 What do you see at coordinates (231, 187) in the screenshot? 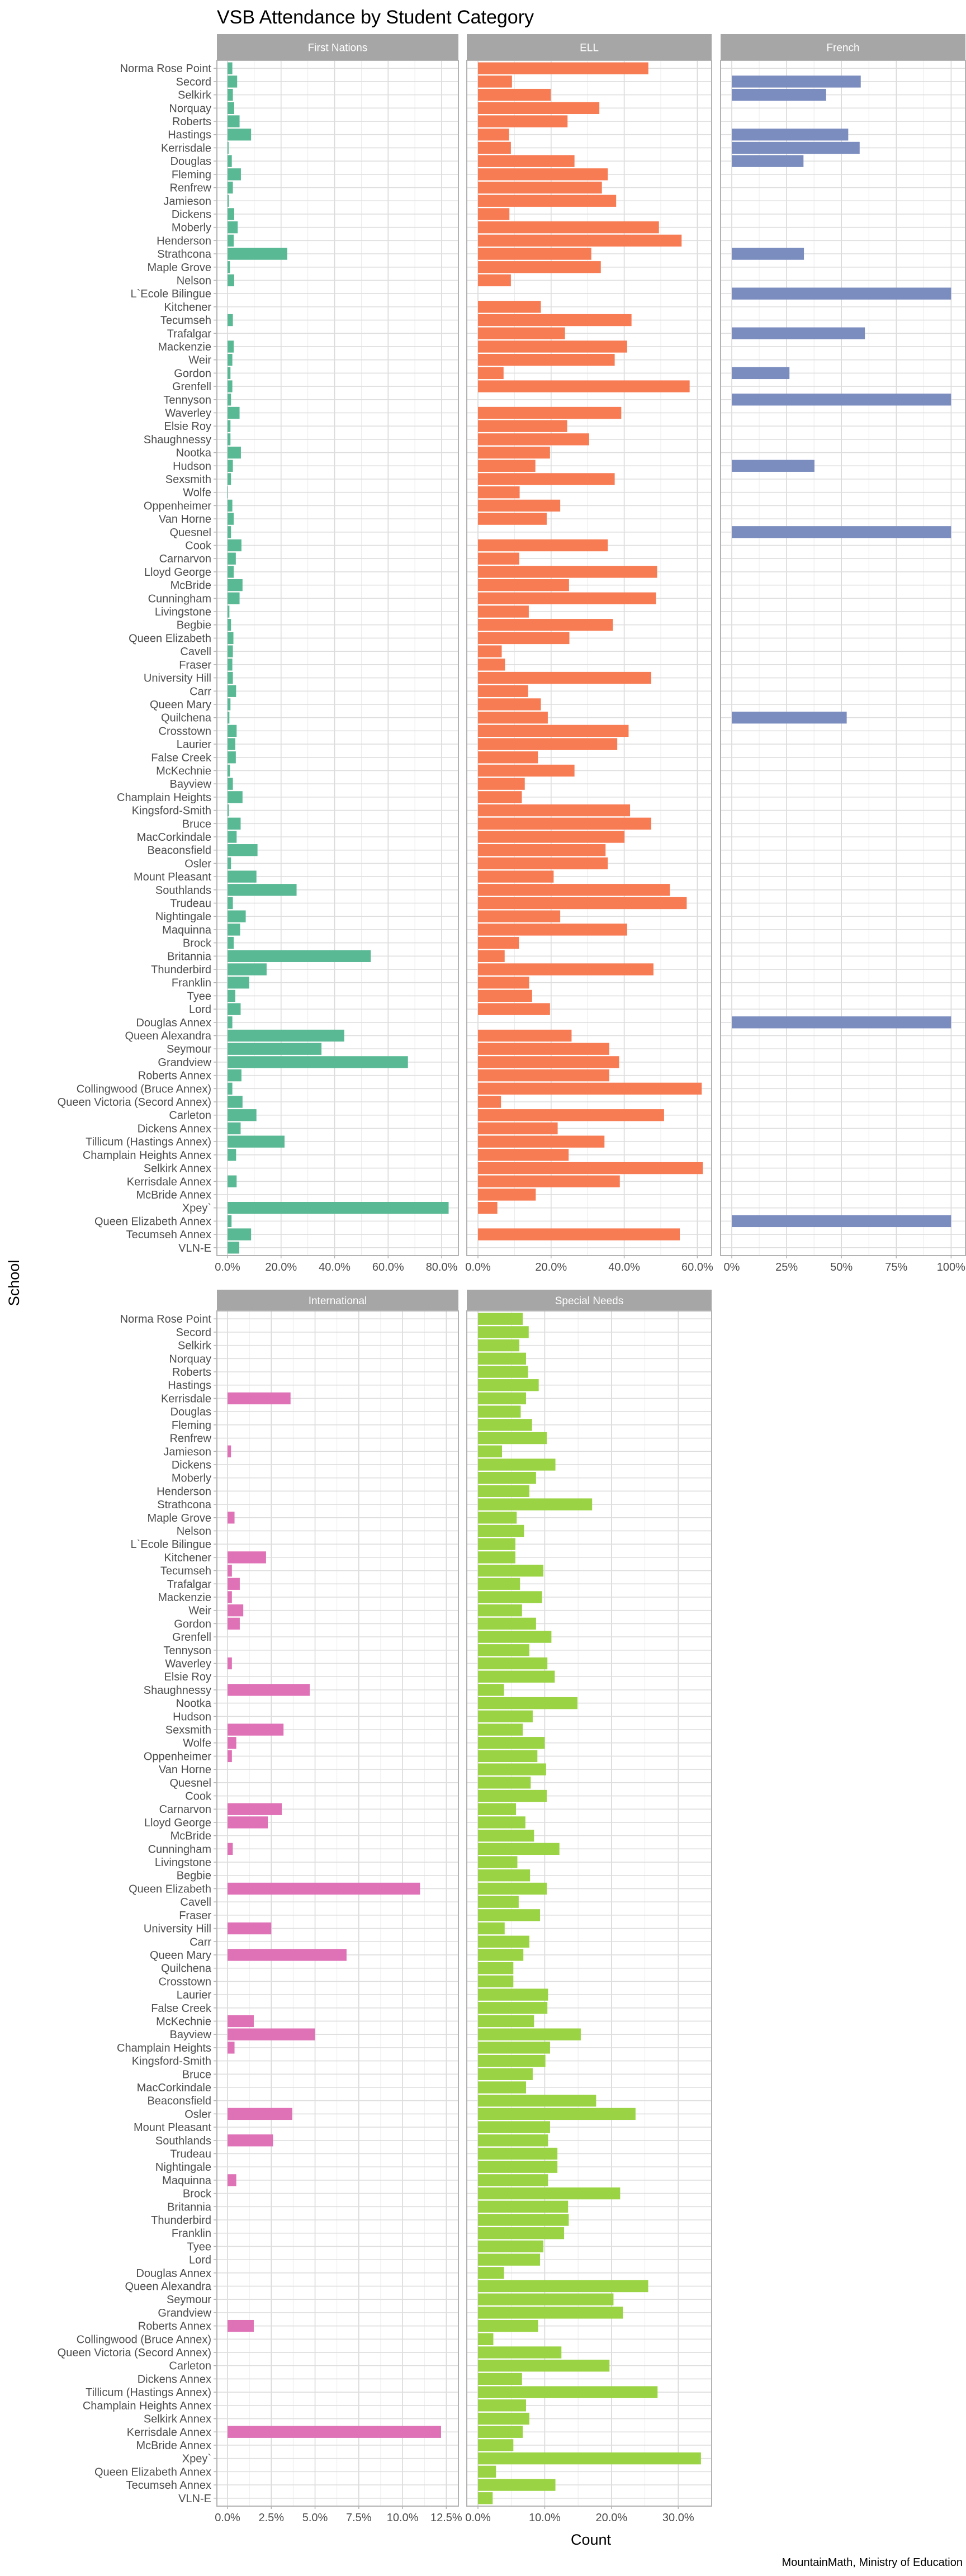
I see `bar-first-nations-renfrew` at bounding box center [231, 187].